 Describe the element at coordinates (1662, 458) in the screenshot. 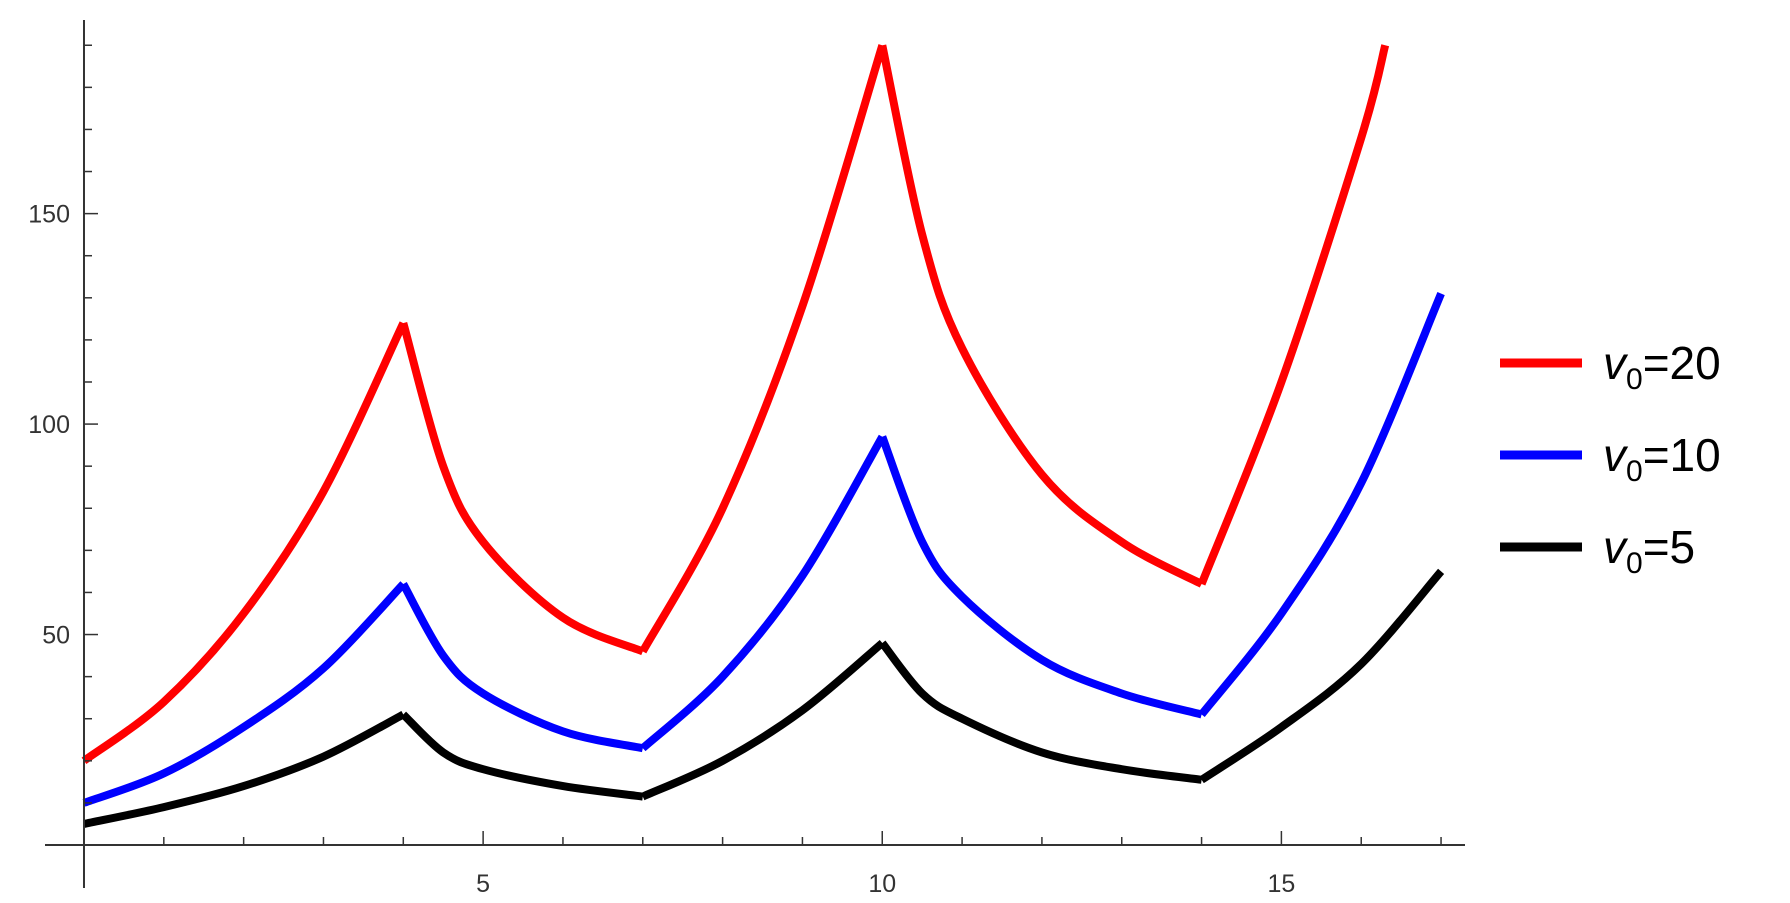

I see `legend-label: v0=10` at that location.